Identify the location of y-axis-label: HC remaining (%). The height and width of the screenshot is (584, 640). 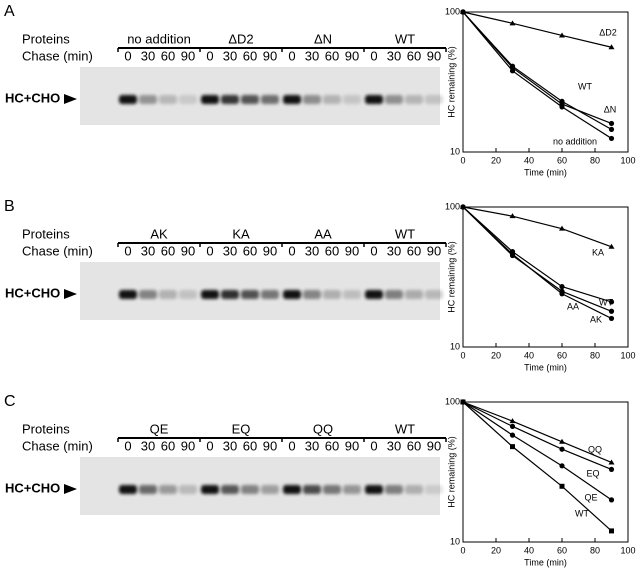
(451, 277).